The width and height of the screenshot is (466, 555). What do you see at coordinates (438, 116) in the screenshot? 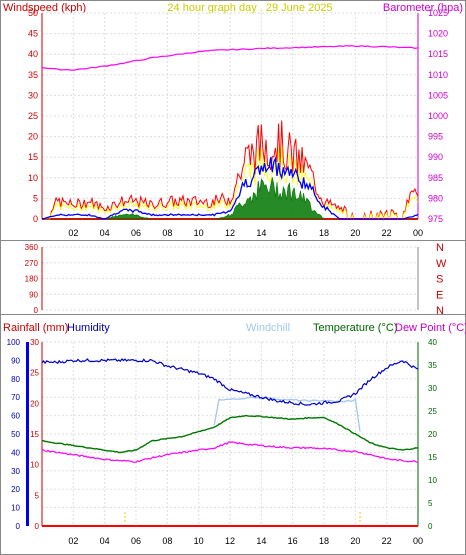
I see `barometer-tick-label: 1000` at bounding box center [438, 116].